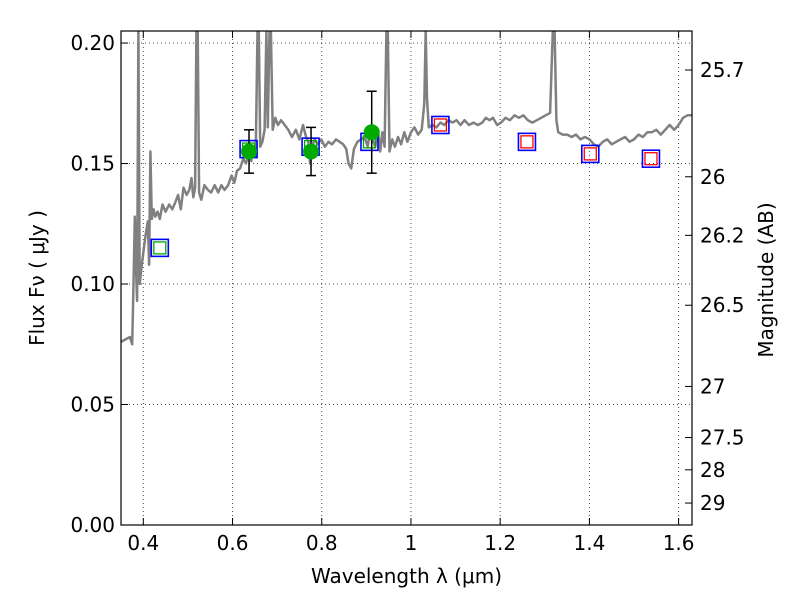 The width and height of the screenshot is (800, 600). Describe the element at coordinates (143, 543) in the screenshot. I see `x-tick-label: 0.4` at that location.